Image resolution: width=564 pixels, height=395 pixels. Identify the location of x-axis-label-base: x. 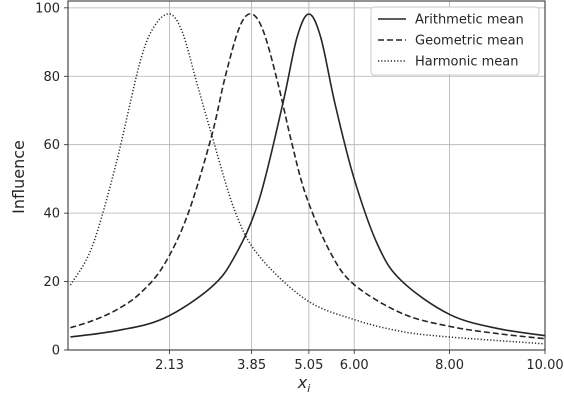
(302, 382).